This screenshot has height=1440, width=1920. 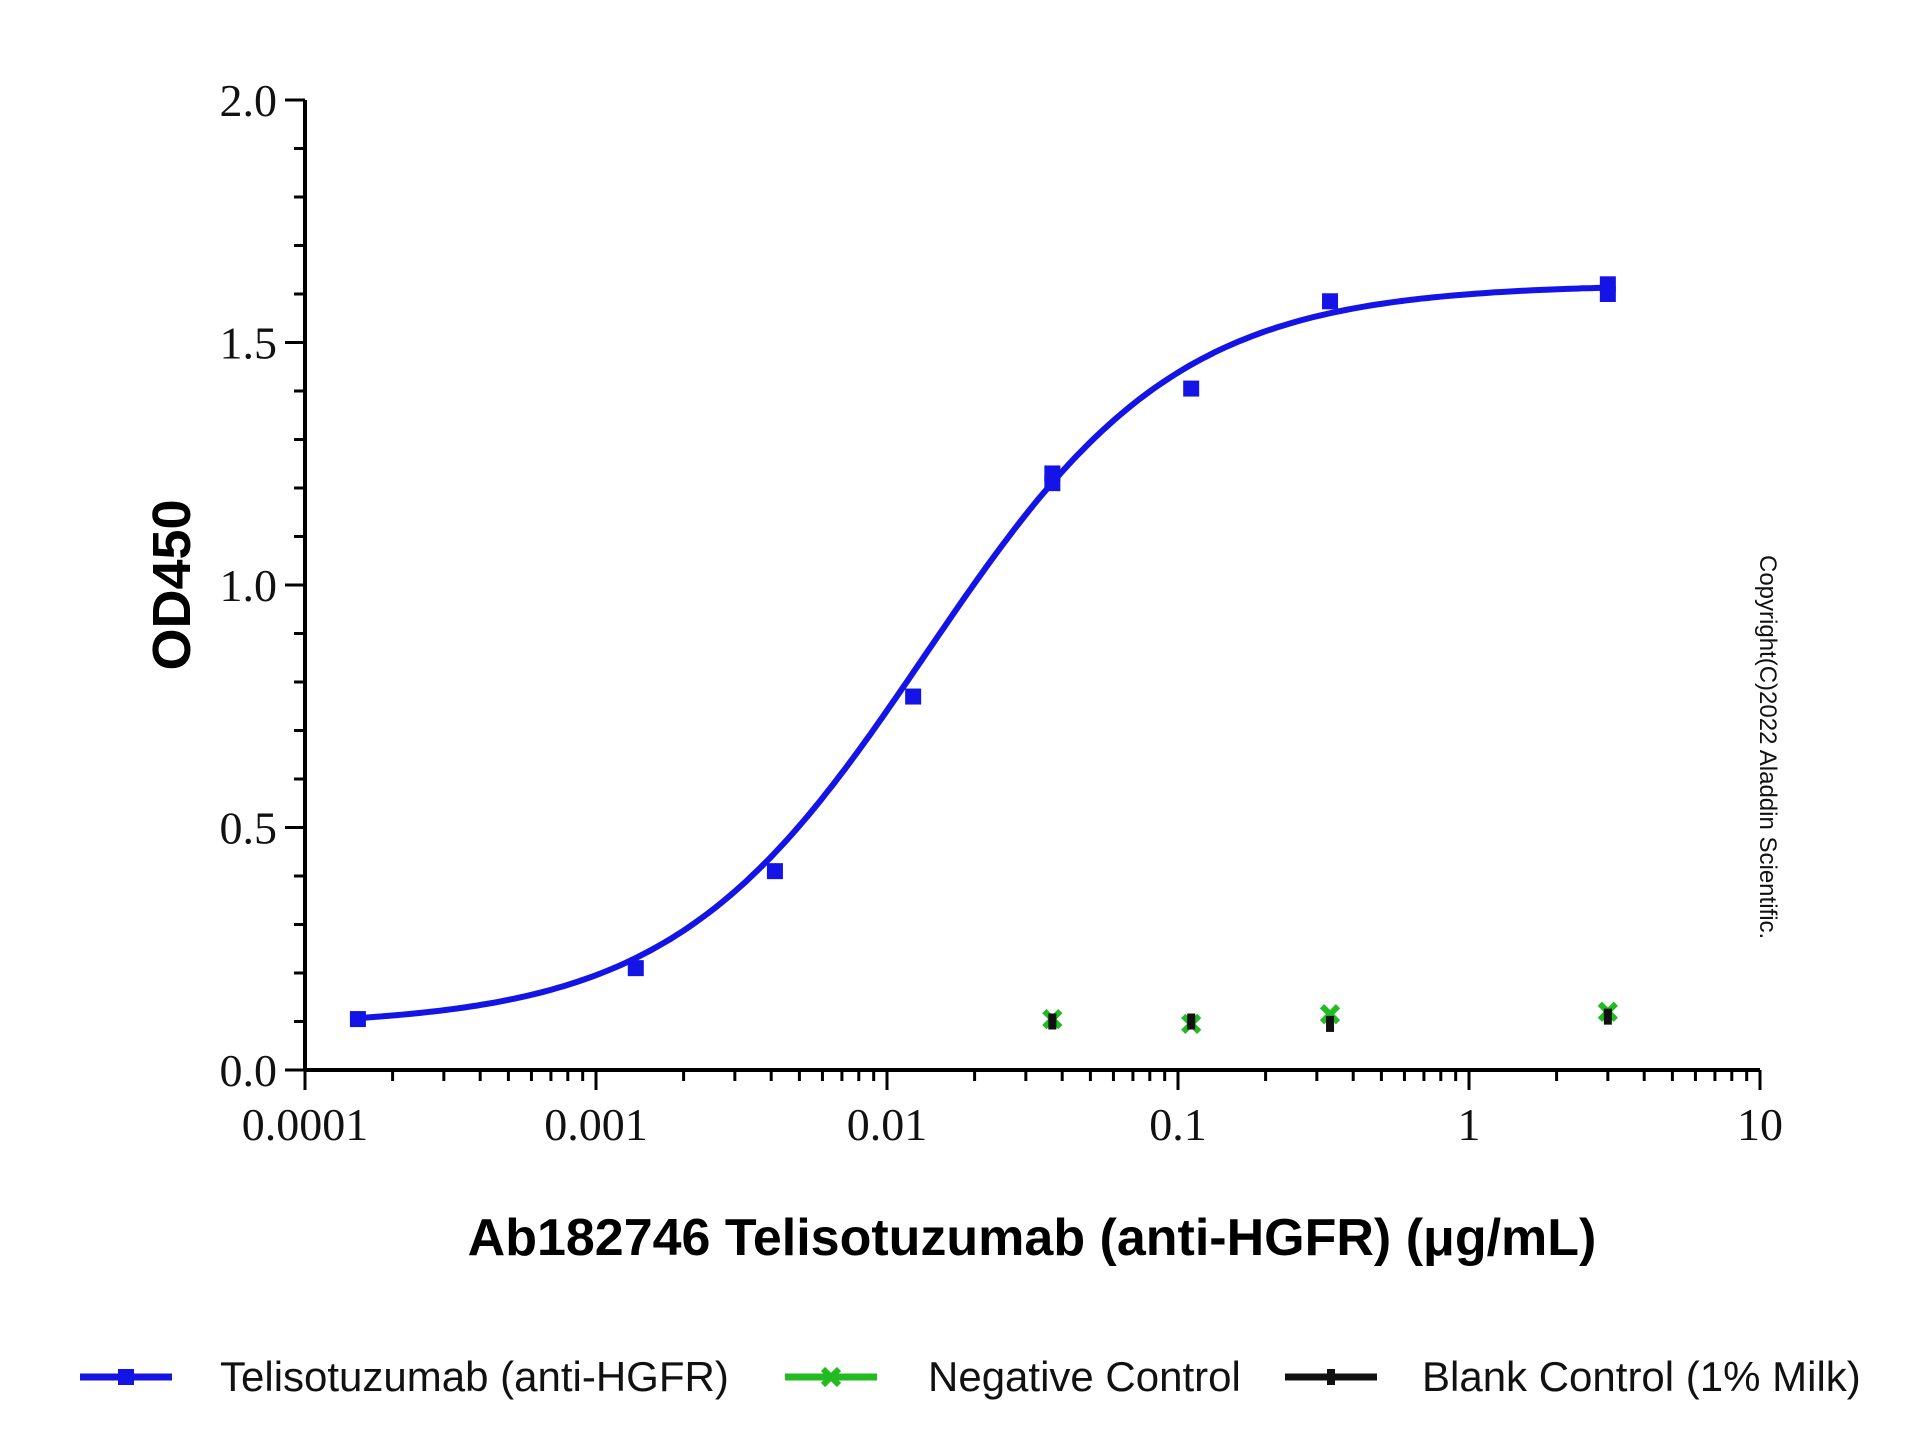 I want to click on x-tick-label: 1, so click(x=1469, y=1124).